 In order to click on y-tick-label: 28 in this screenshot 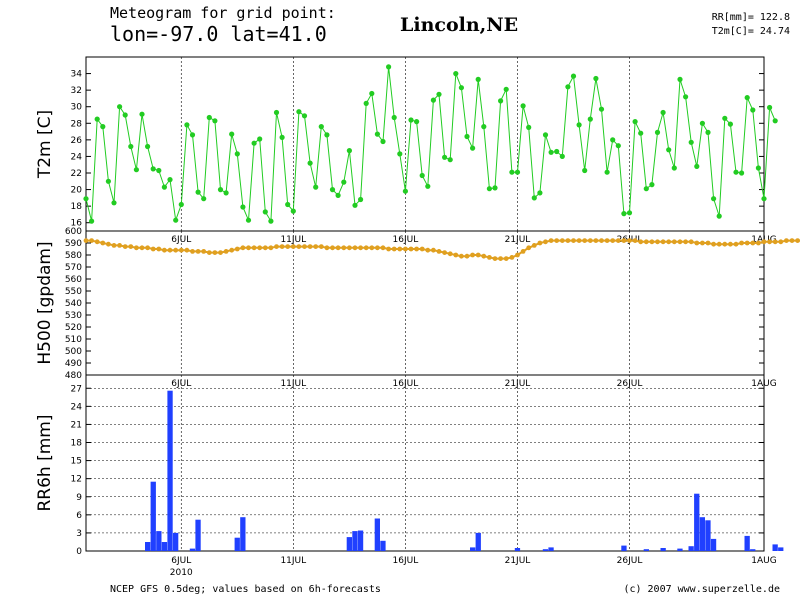, I will do `click(77, 124)`.